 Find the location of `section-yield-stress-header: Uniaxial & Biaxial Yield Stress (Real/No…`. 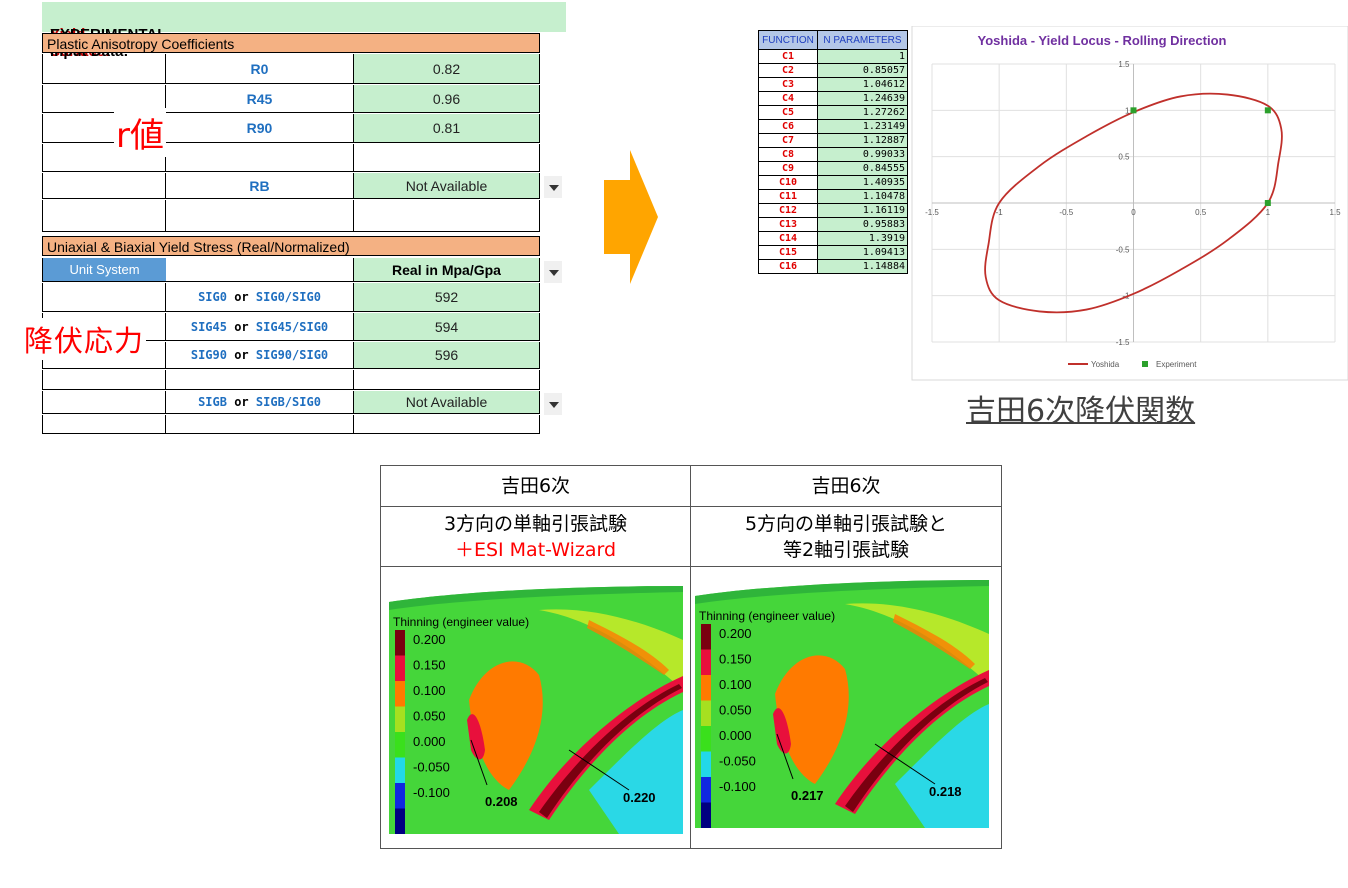

section-yield-stress-header: Uniaxial & Biaxial Yield Stress (Real/No… is located at coordinates (291, 246).